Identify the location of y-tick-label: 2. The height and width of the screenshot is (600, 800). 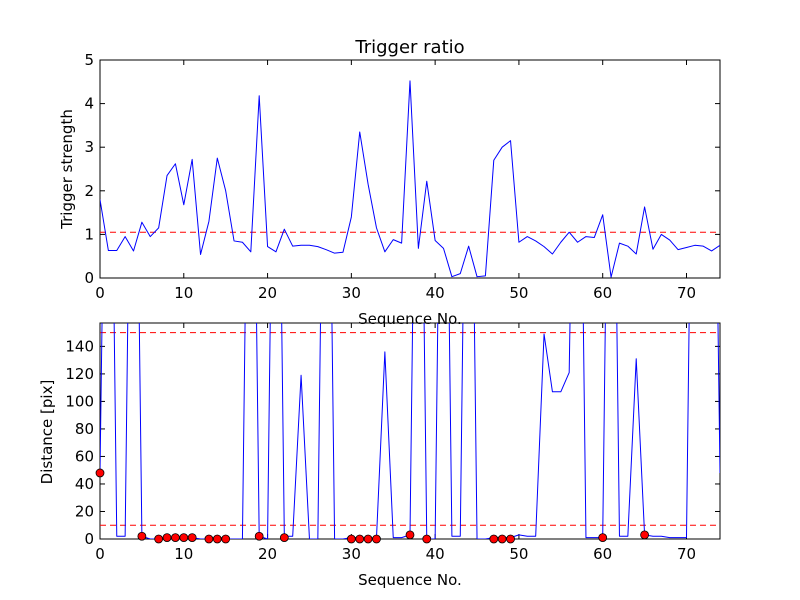
(89, 191).